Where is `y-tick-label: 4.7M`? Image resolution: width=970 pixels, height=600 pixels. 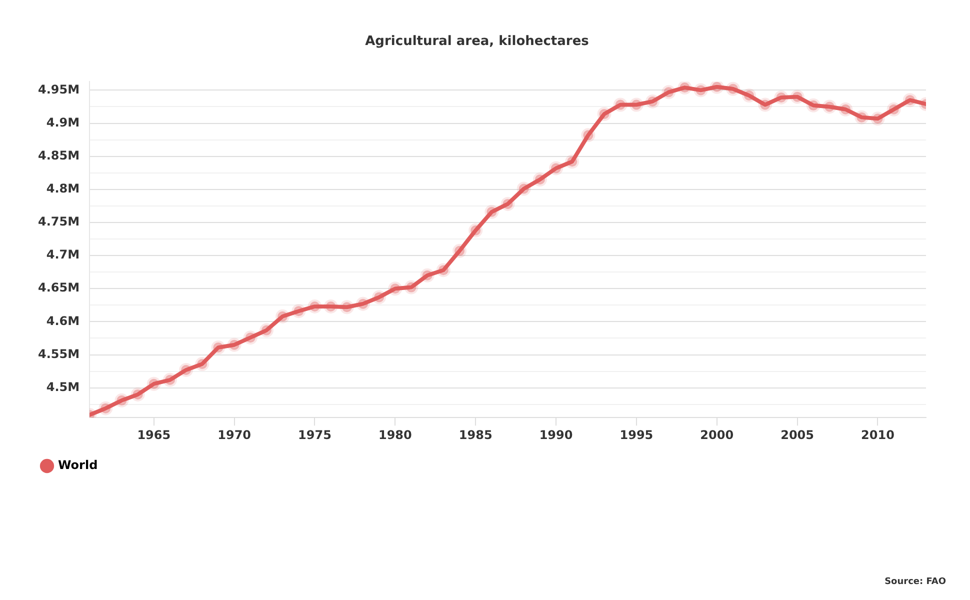 y-tick-label: 4.7M is located at coordinates (63, 255).